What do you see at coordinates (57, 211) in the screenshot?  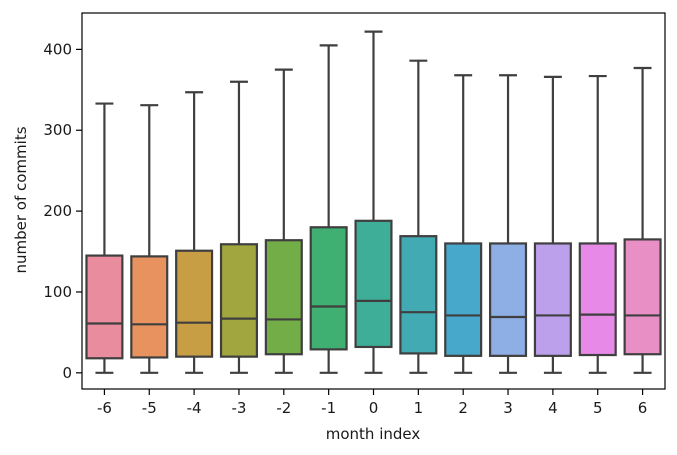 I see `y-tick-label: 200` at bounding box center [57, 211].